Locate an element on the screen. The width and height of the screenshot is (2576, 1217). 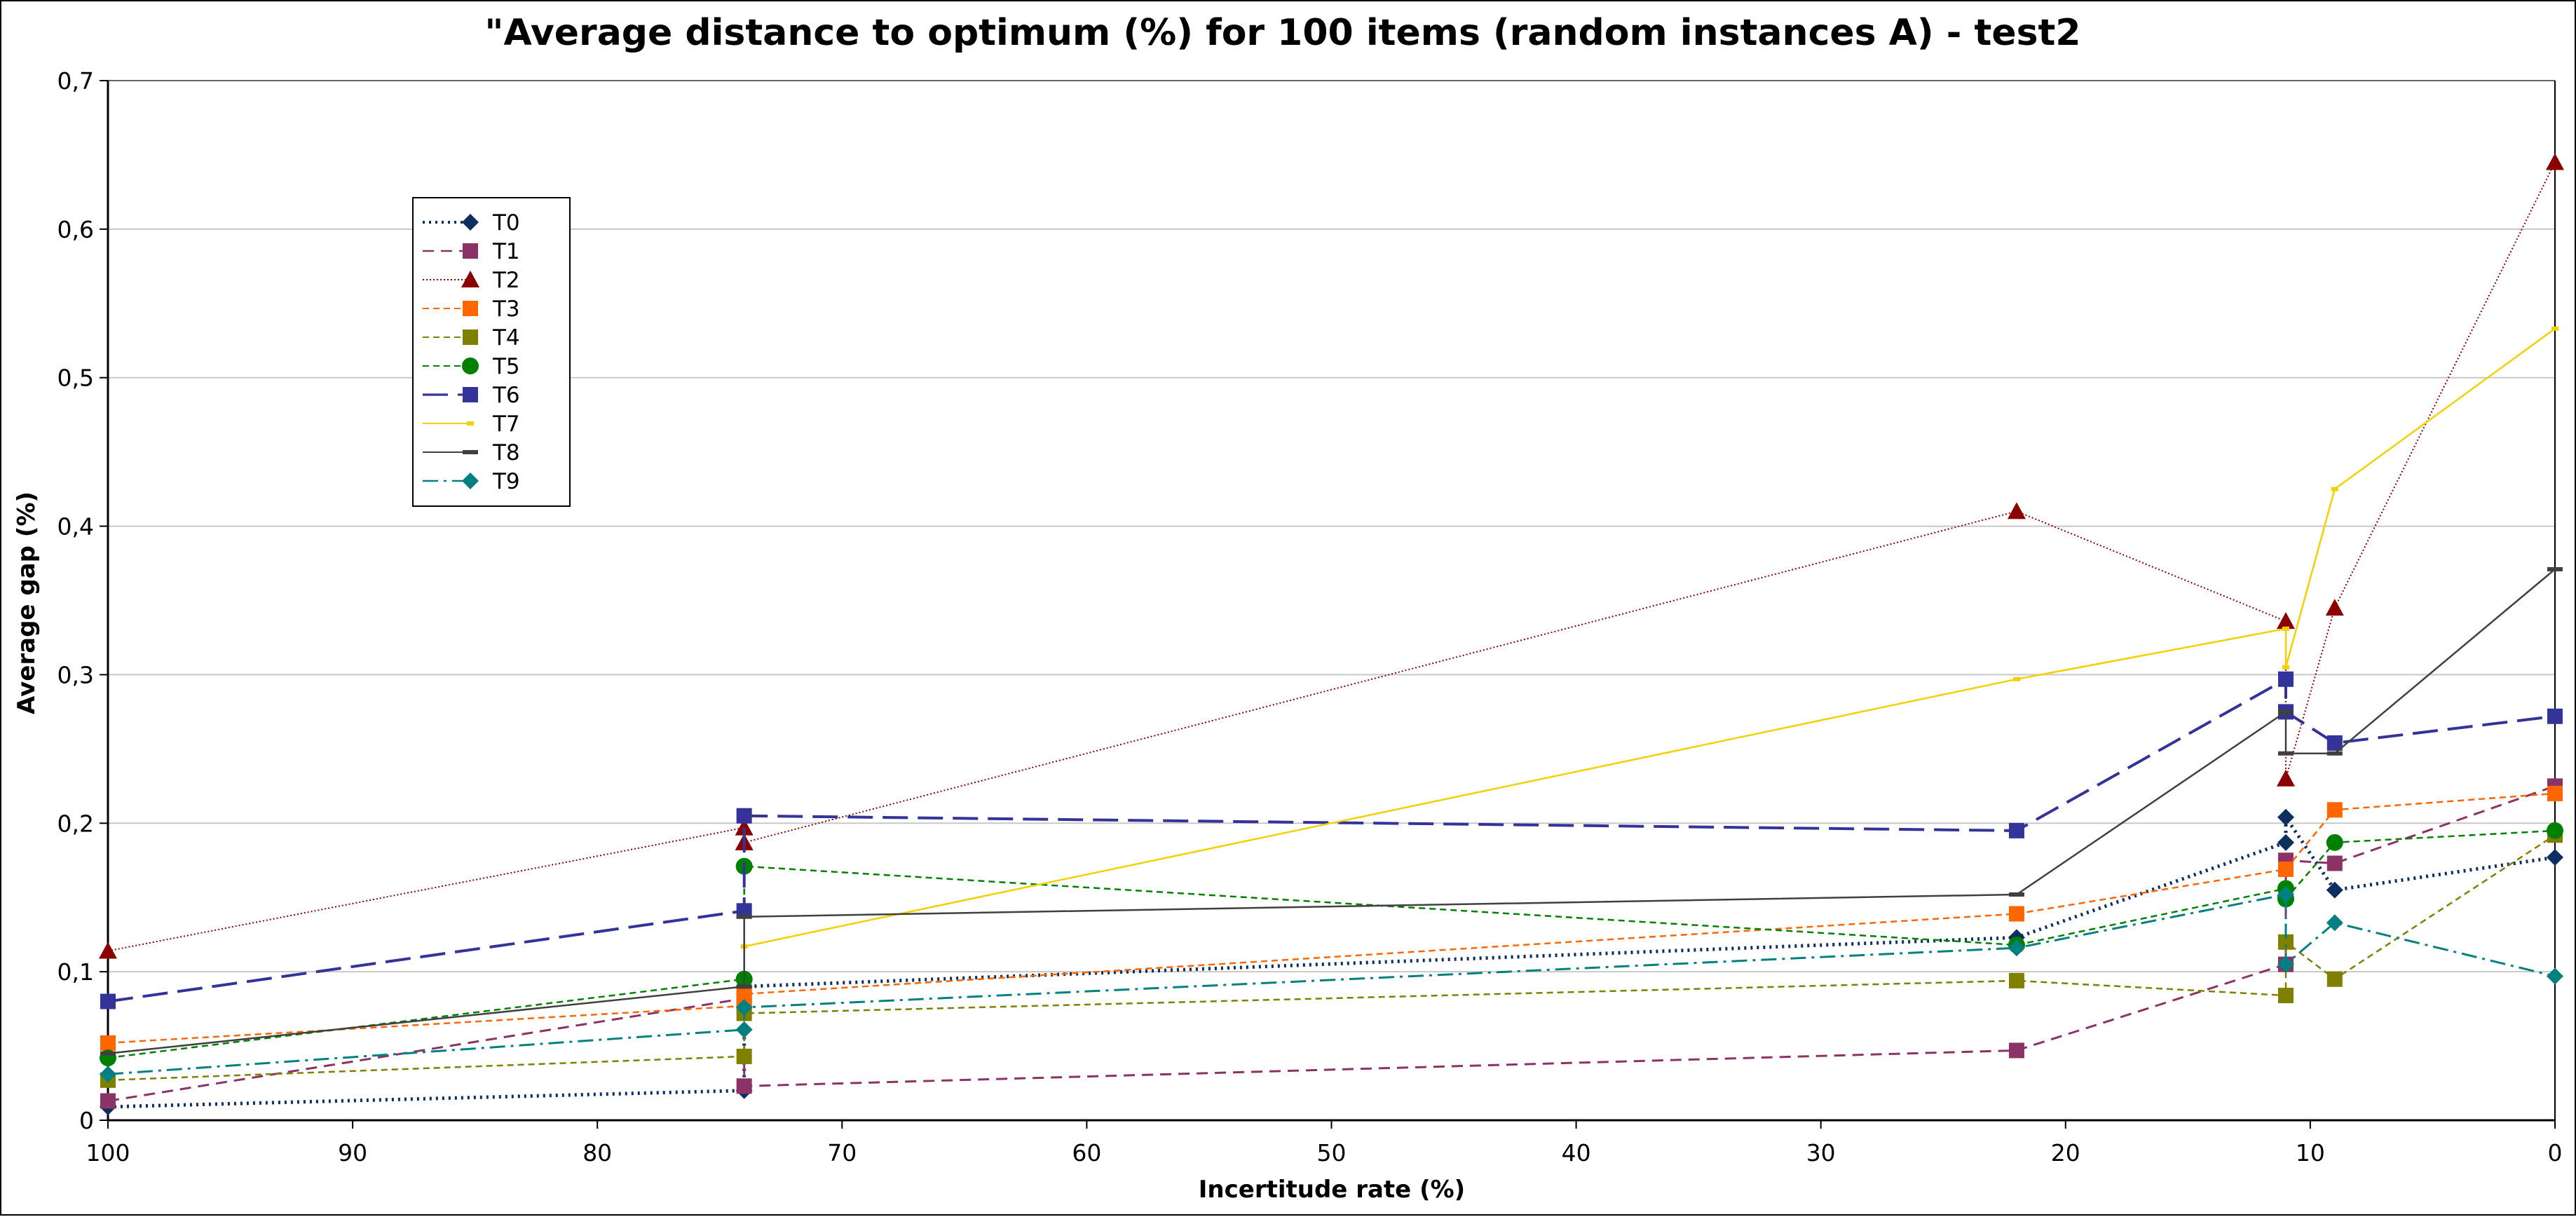
y-tick-label: 0,2 is located at coordinates (75, 823).